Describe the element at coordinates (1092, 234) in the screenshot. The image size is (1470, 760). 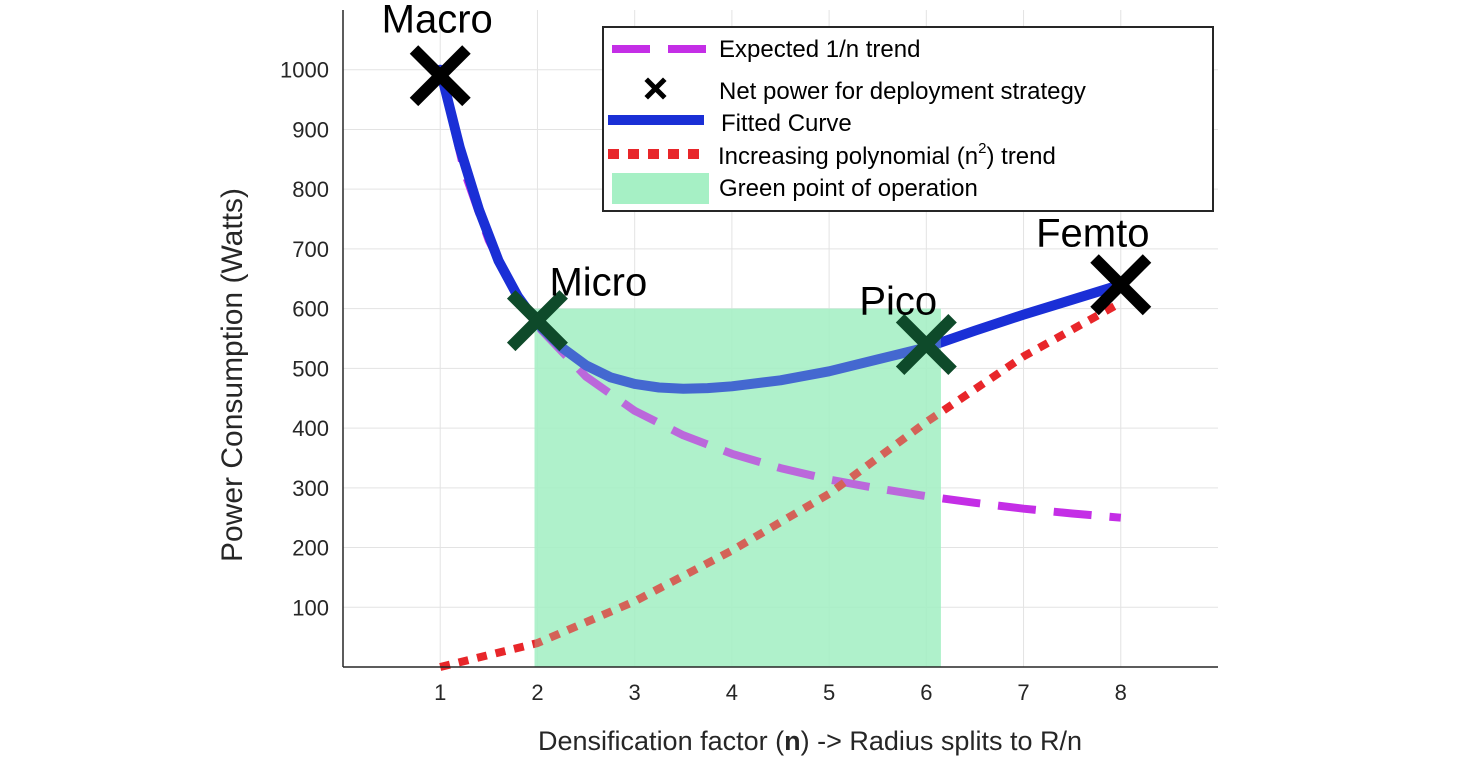
I see `point-label-femto: Femto` at that location.